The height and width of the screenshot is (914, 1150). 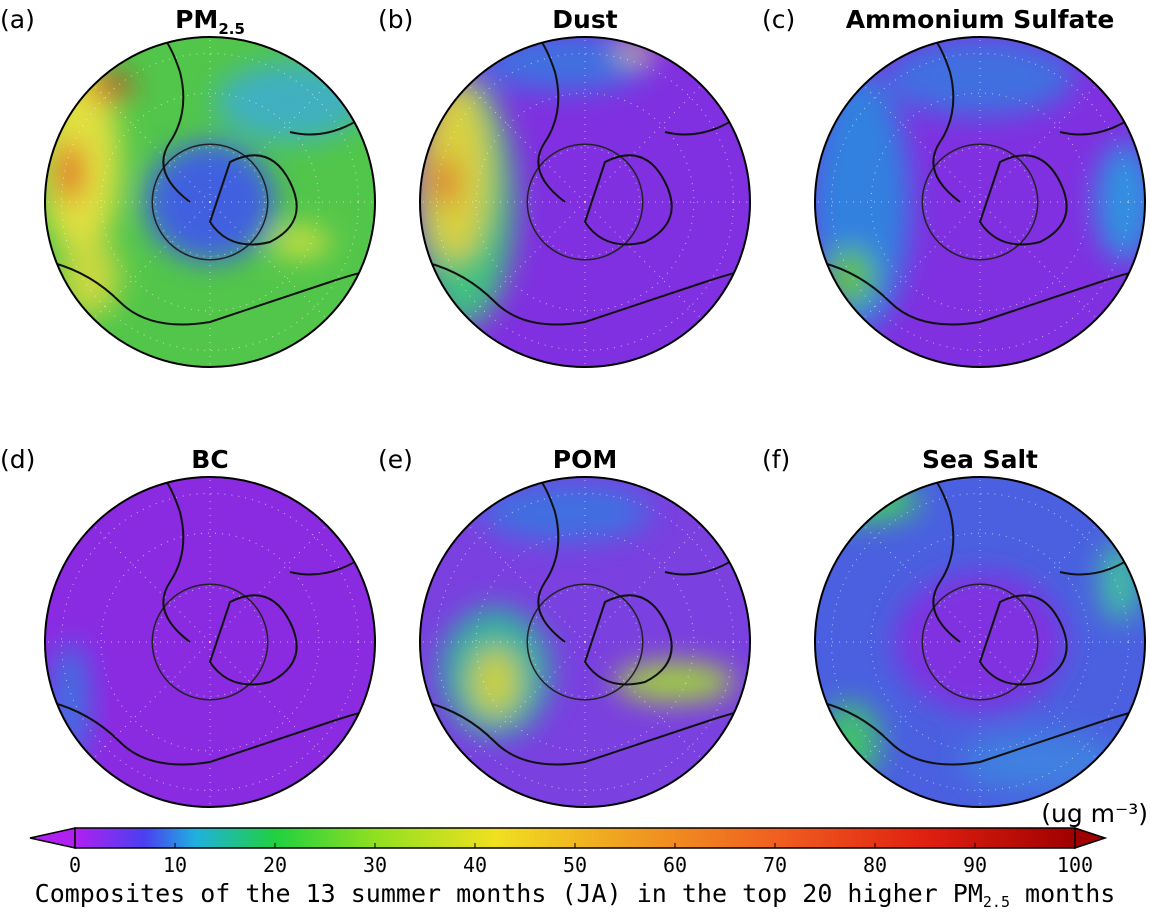 What do you see at coordinates (1094, 813) in the screenshot?
I see `colorbar-unit: (ug m⁻³)` at bounding box center [1094, 813].